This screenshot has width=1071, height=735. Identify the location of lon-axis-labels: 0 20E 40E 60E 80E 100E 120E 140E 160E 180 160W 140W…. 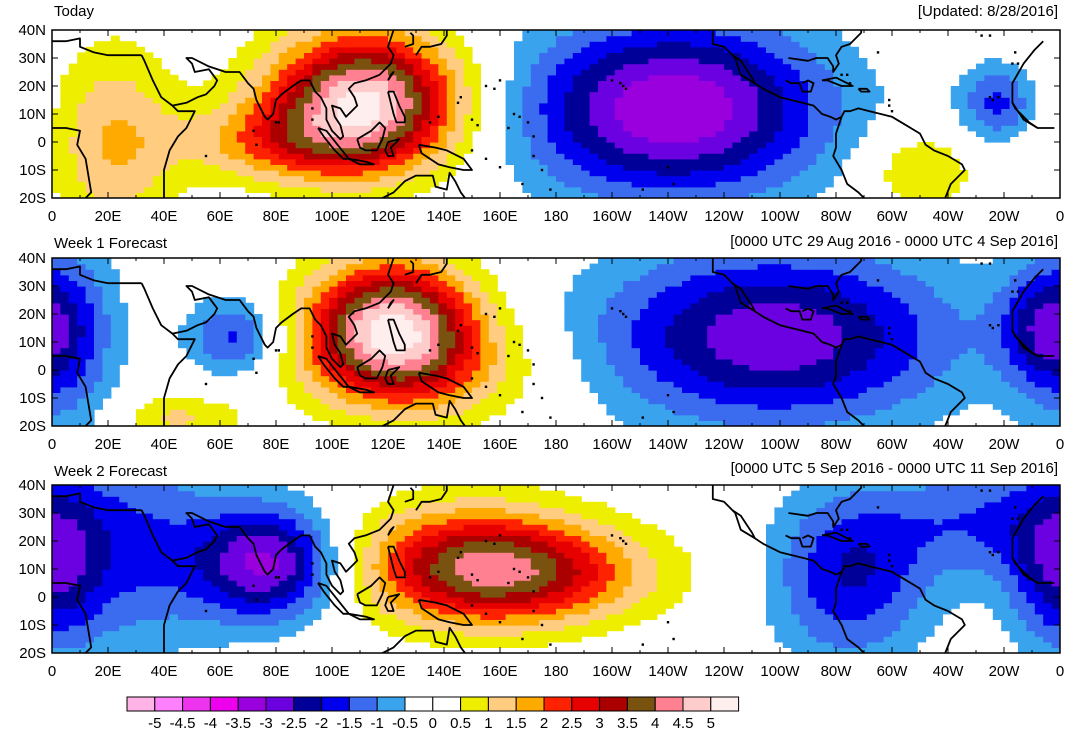
(556, 216).